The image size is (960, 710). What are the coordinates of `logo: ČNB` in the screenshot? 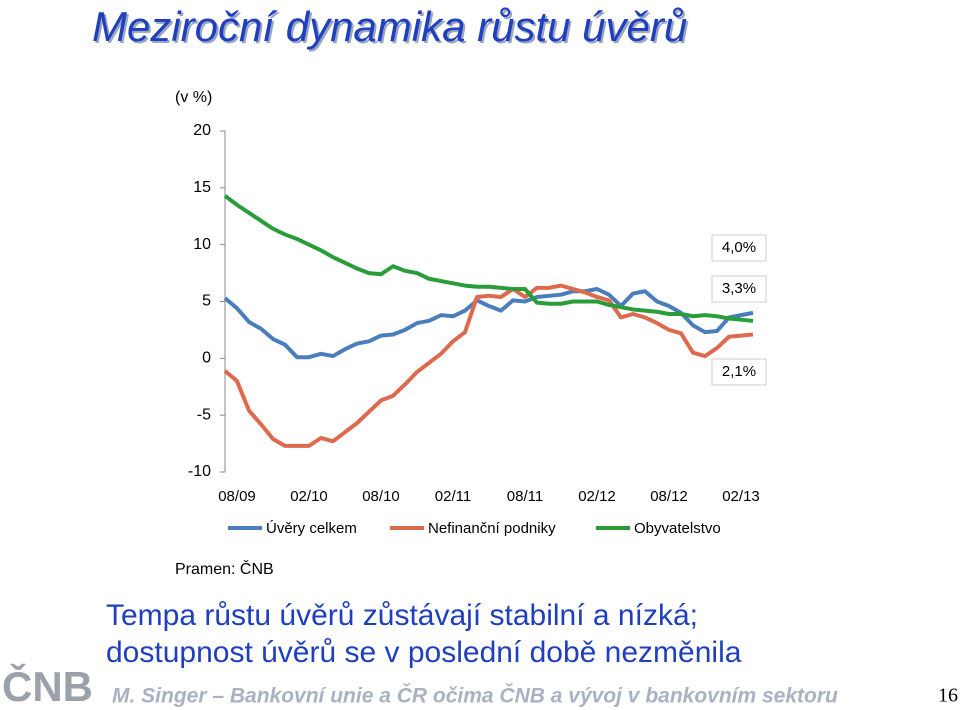 It's located at (47, 686).